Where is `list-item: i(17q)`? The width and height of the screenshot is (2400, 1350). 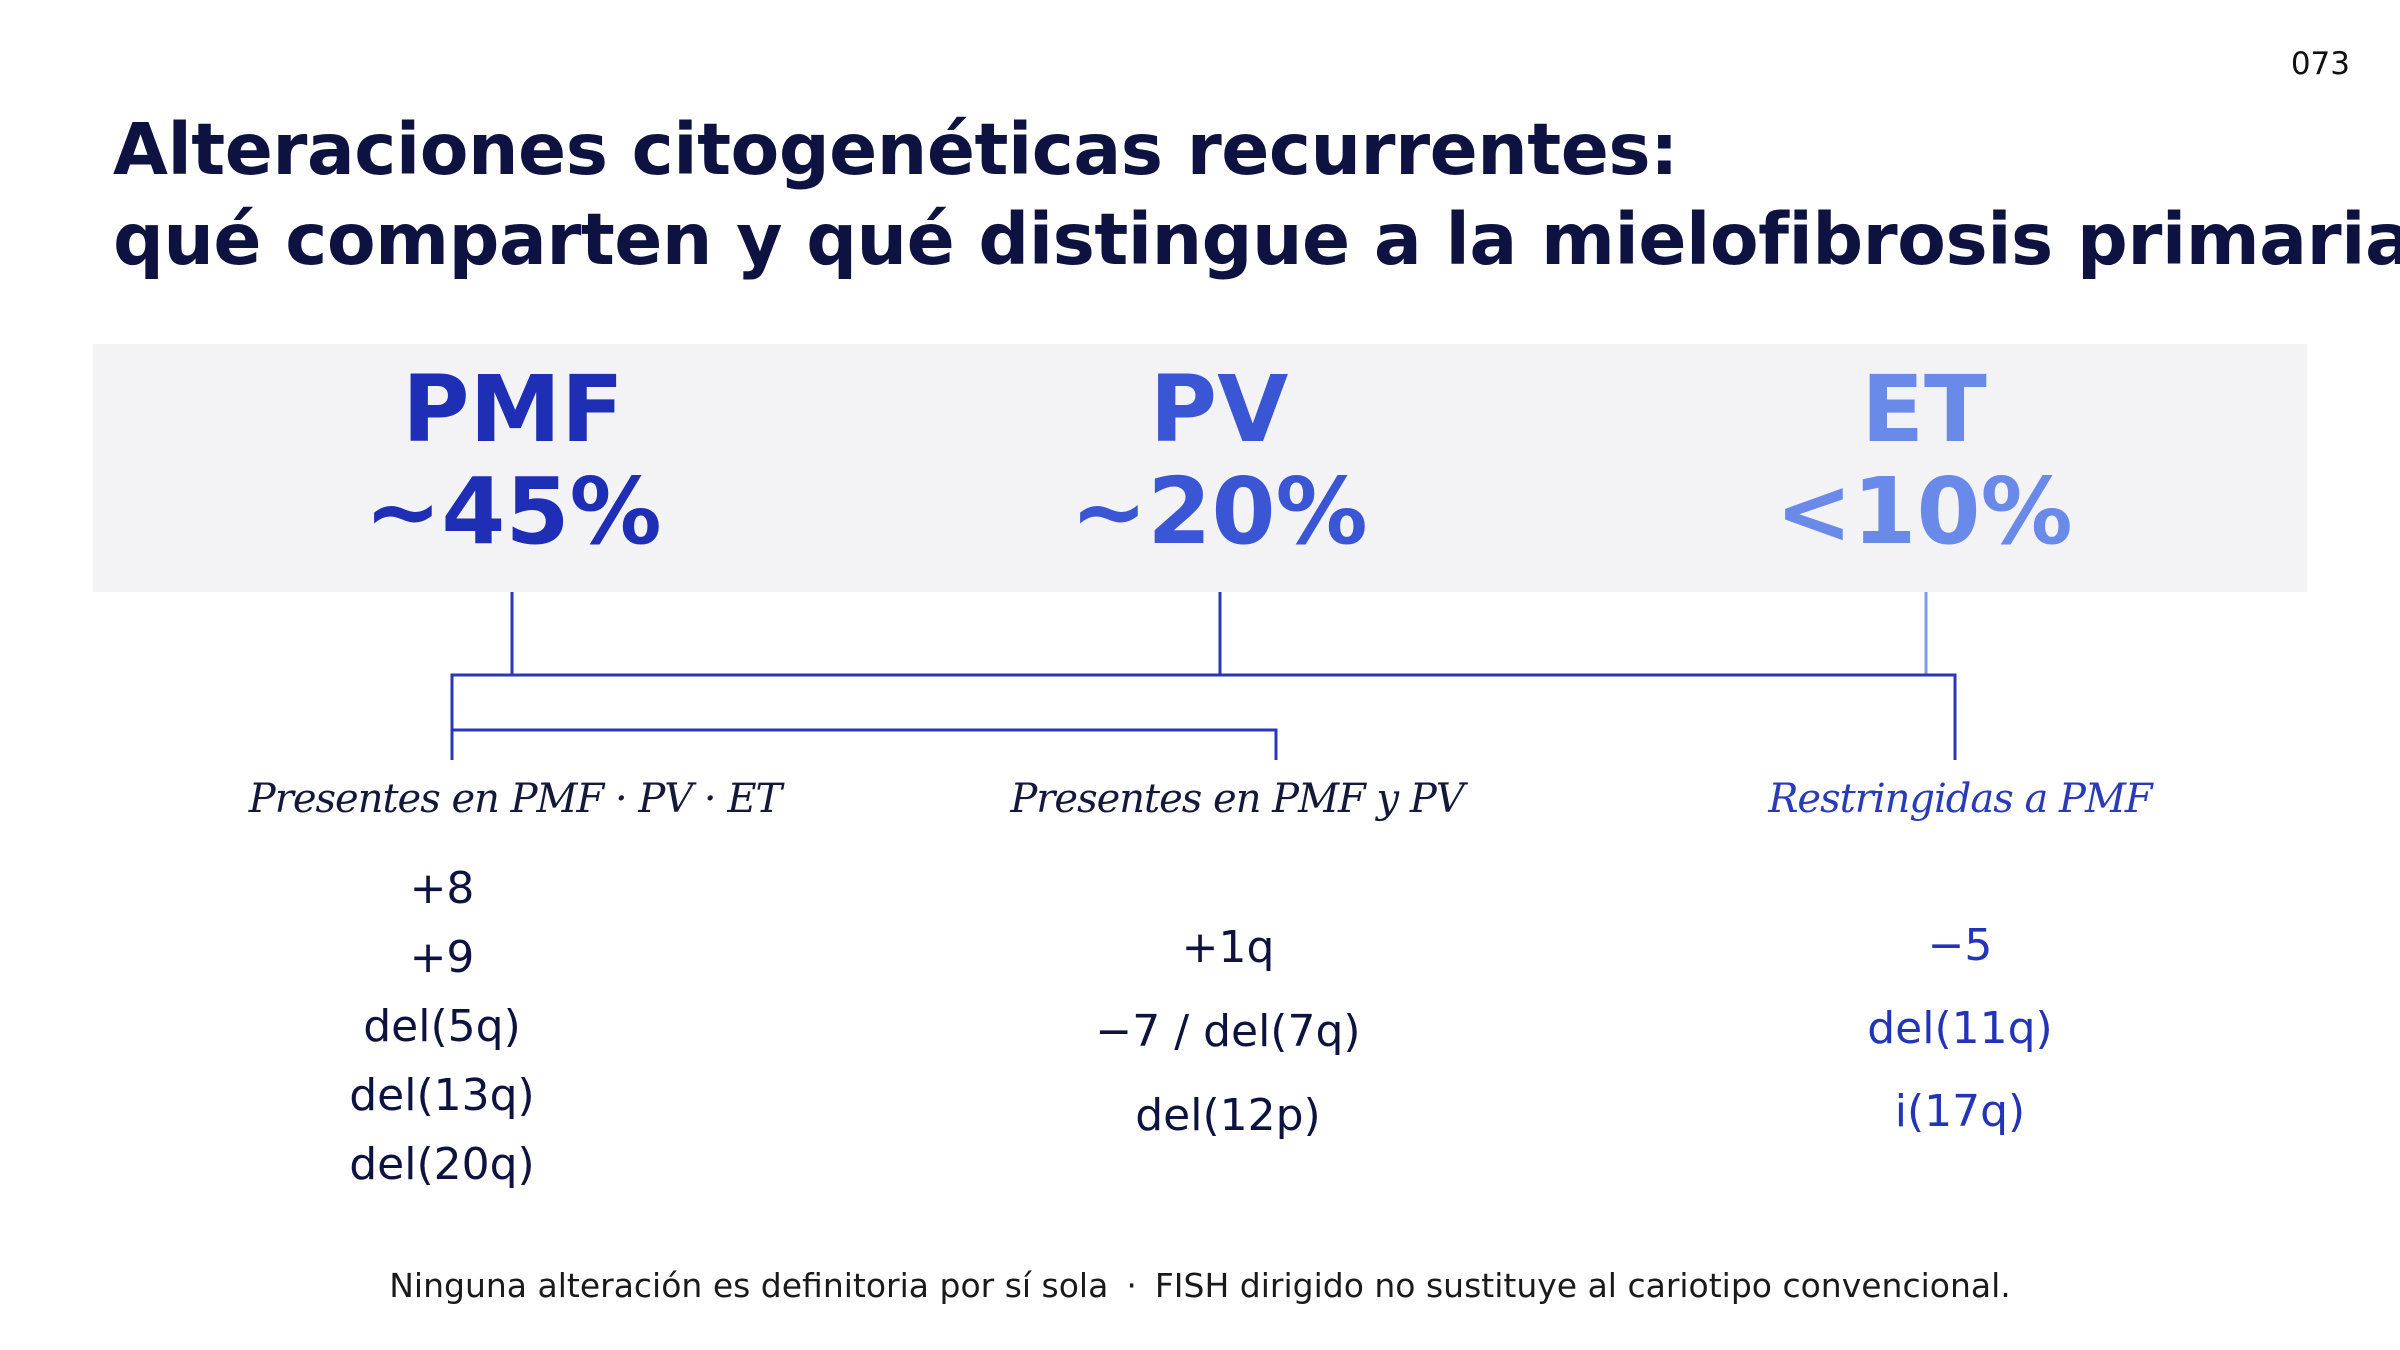 list-item: i(17q) is located at coordinates (1960, 1111).